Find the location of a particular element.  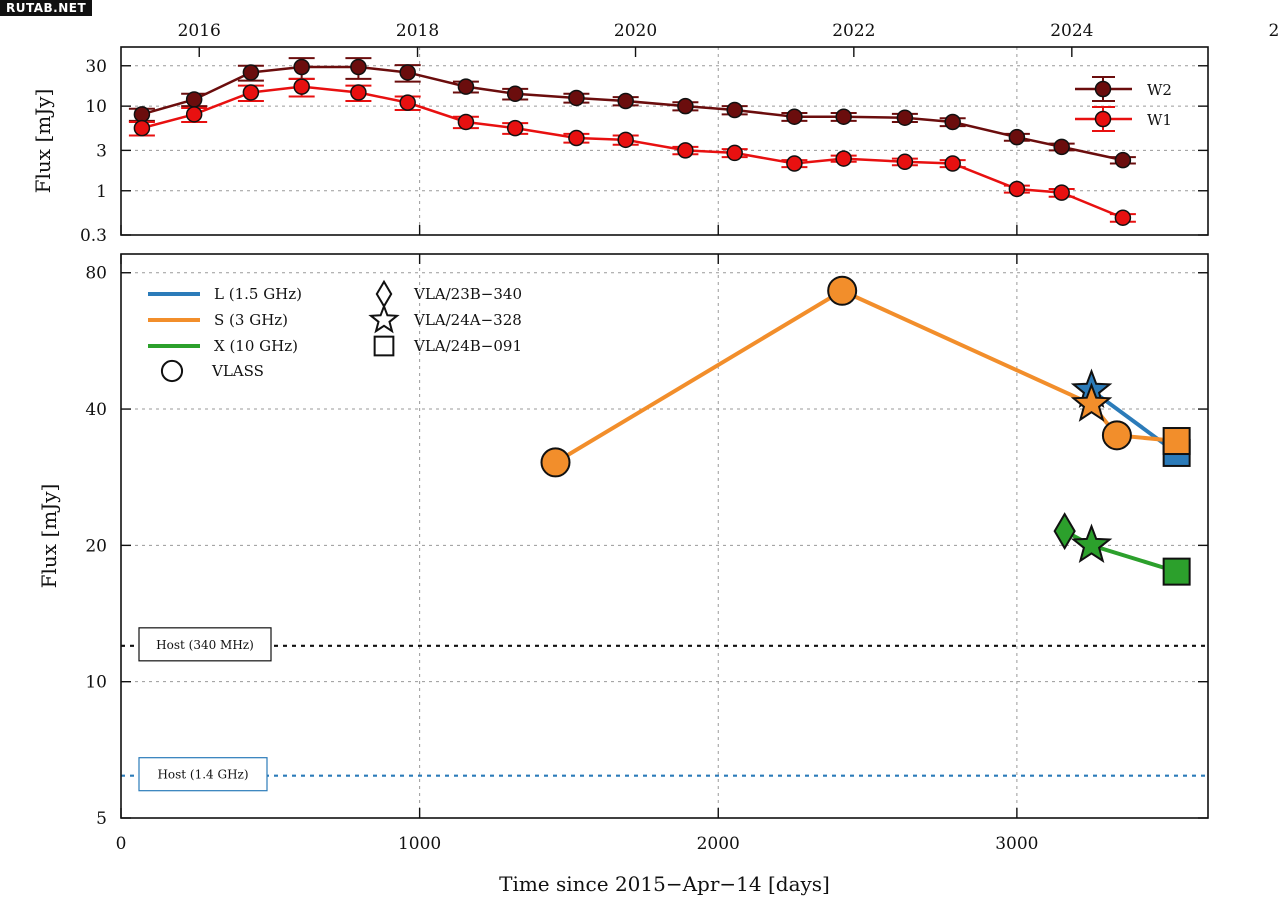

bottom-ytick-label: 10 is located at coordinates (96, 683).